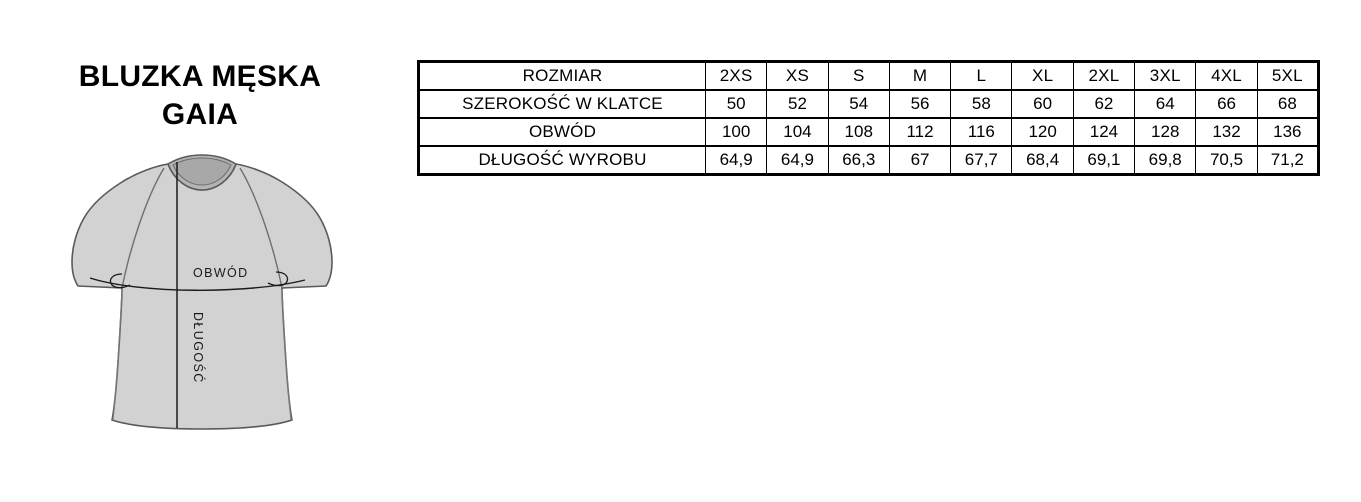  What do you see at coordinates (202, 296) in the screenshot?
I see `tshirt-body-shape` at bounding box center [202, 296].